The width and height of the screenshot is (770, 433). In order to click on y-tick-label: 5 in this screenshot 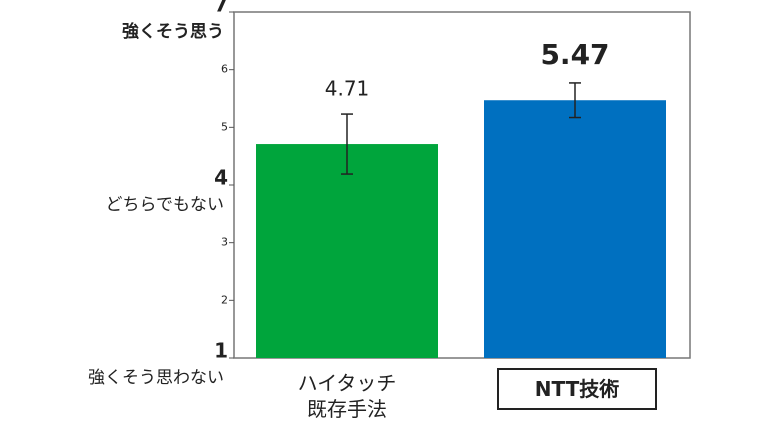, I will do `click(224, 126)`.